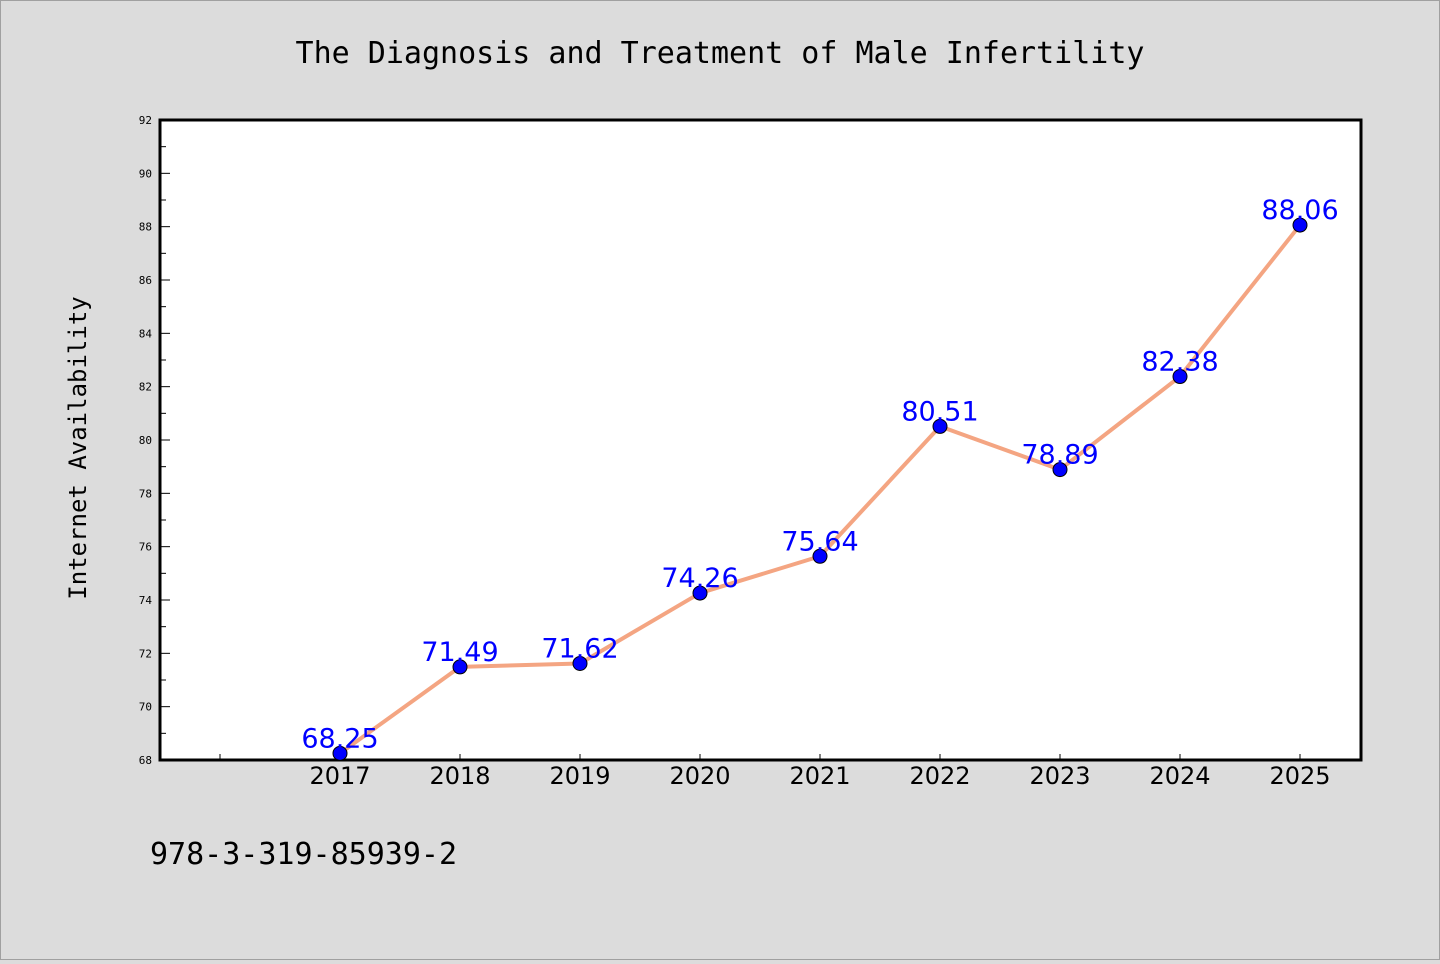 The image size is (1440, 964). Describe the element at coordinates (145, 280) in the screenshot. I see `y-tick-label: 86` at that location.